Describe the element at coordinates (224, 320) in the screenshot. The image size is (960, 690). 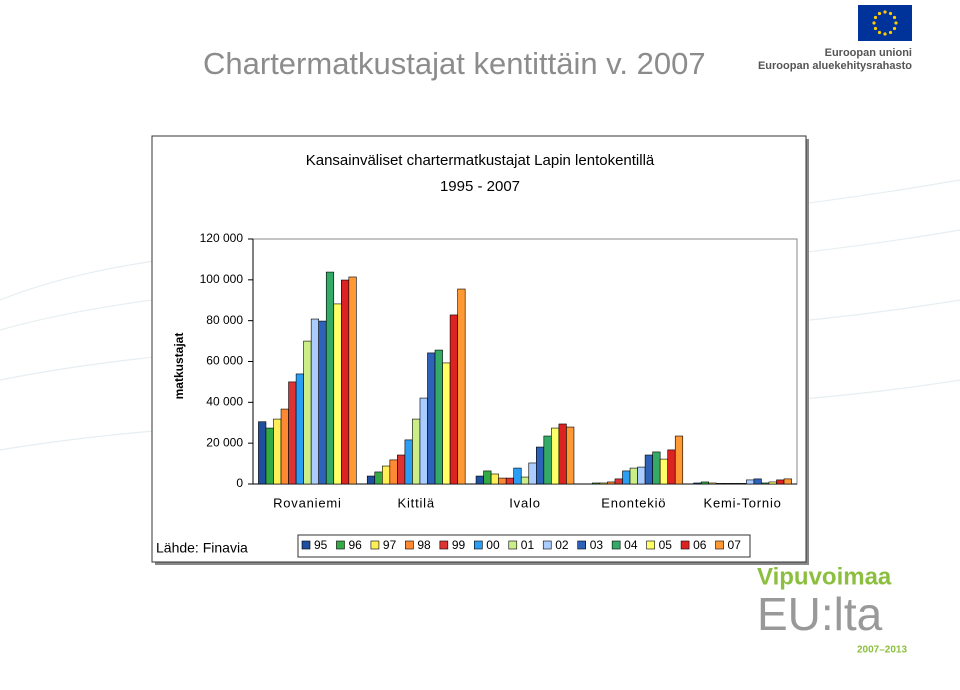
I see `y-tick-label: 80 000` at that location.